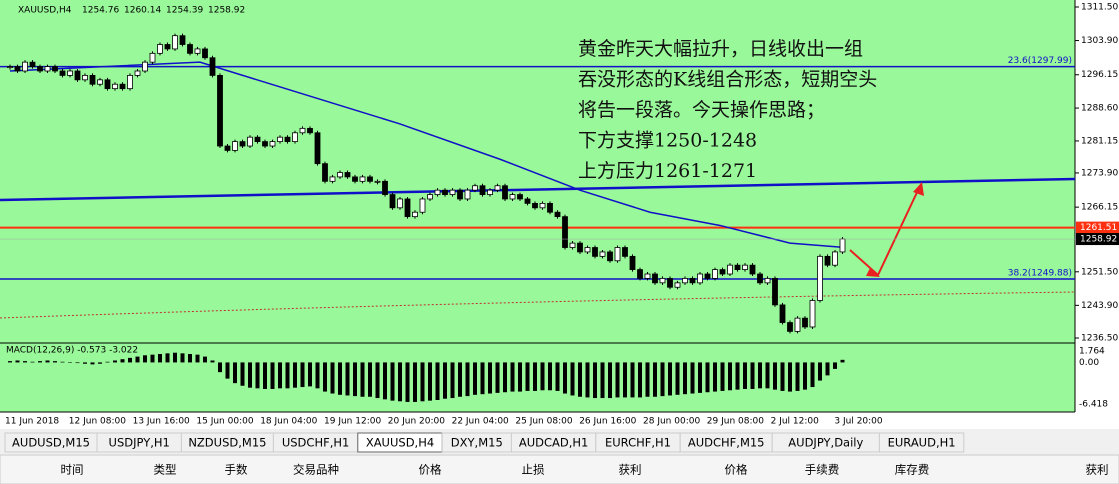  I want to click on current-label: 1258.92, so click(1098, 240).